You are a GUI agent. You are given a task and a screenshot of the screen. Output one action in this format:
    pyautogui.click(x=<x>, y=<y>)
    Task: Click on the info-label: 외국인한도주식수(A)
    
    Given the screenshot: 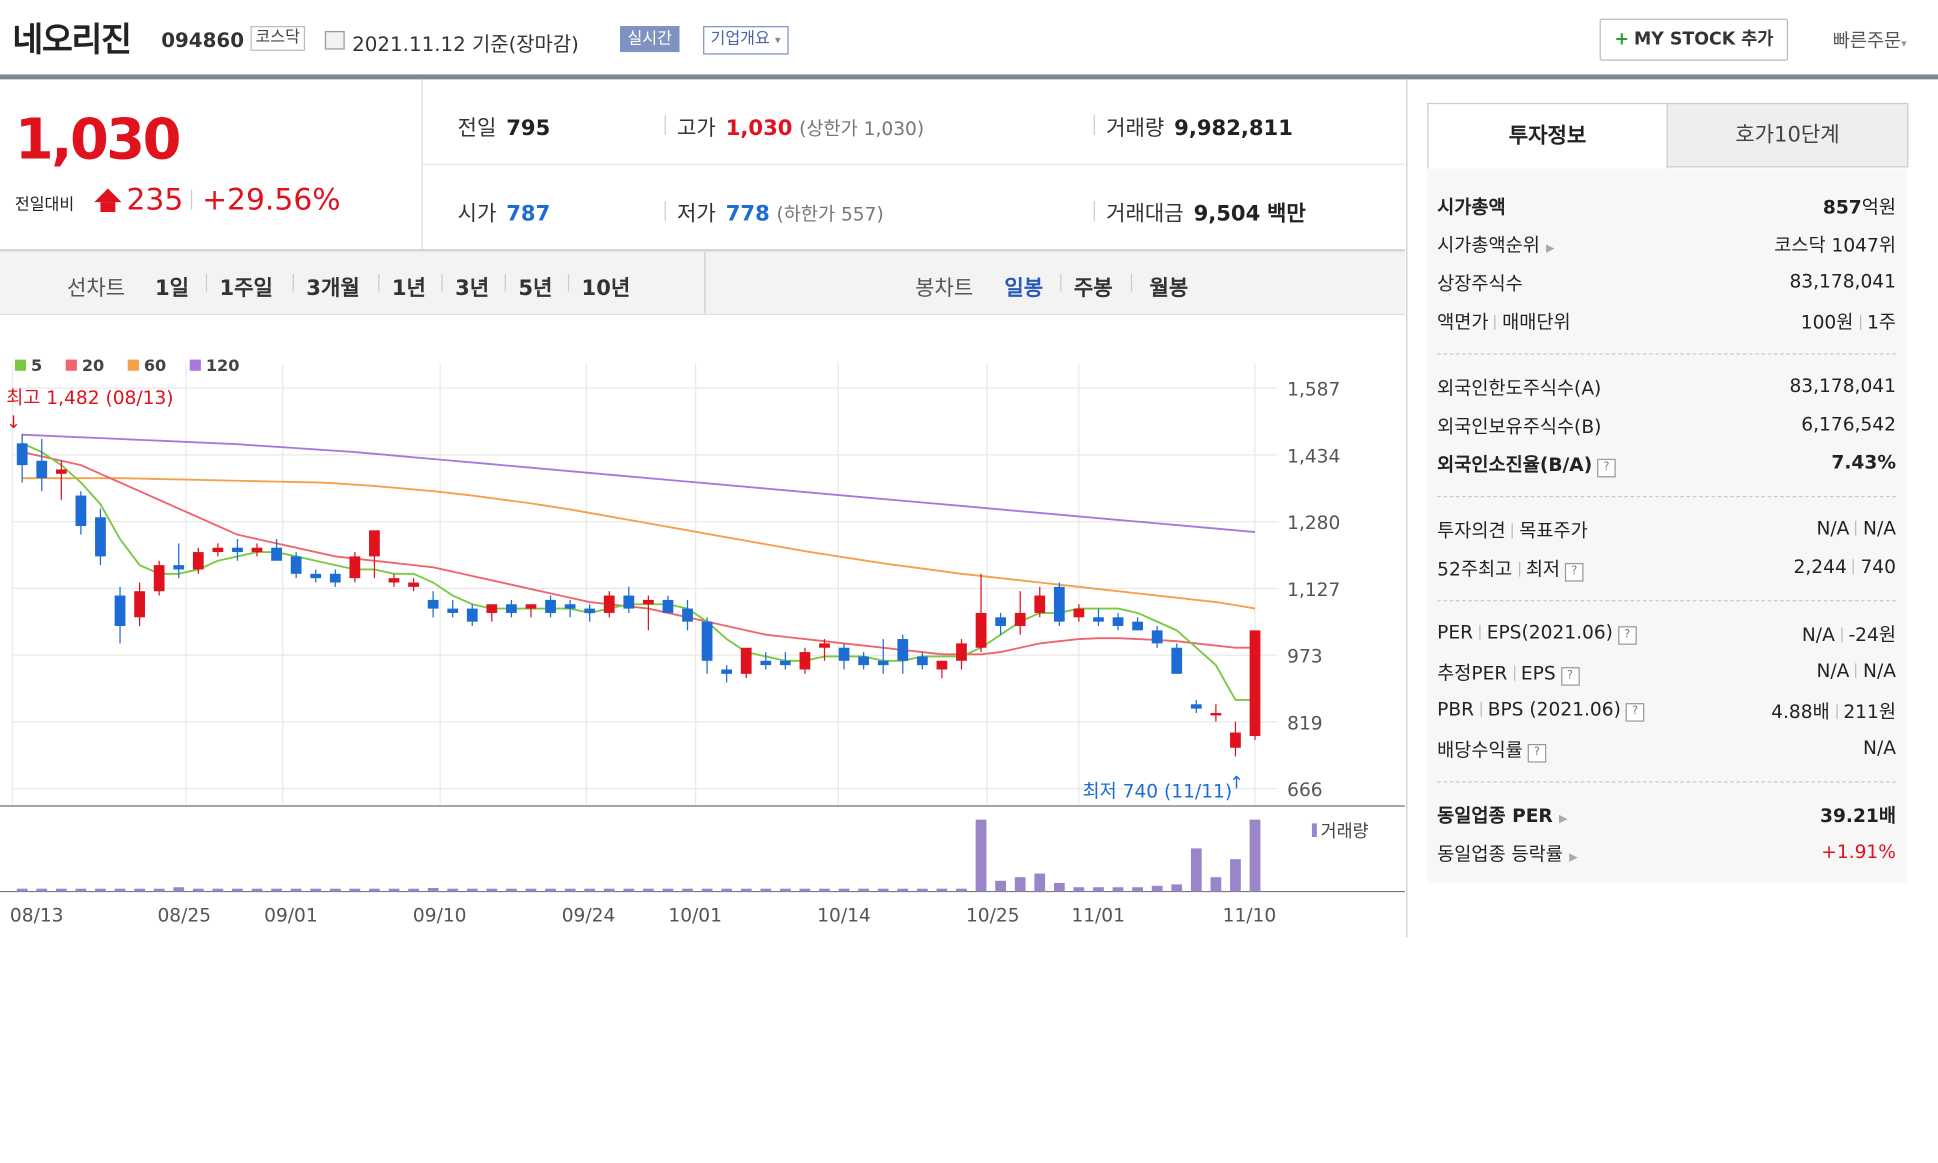 What is the action you would take?
    pyautogui.click(x=1519, y=387)
    